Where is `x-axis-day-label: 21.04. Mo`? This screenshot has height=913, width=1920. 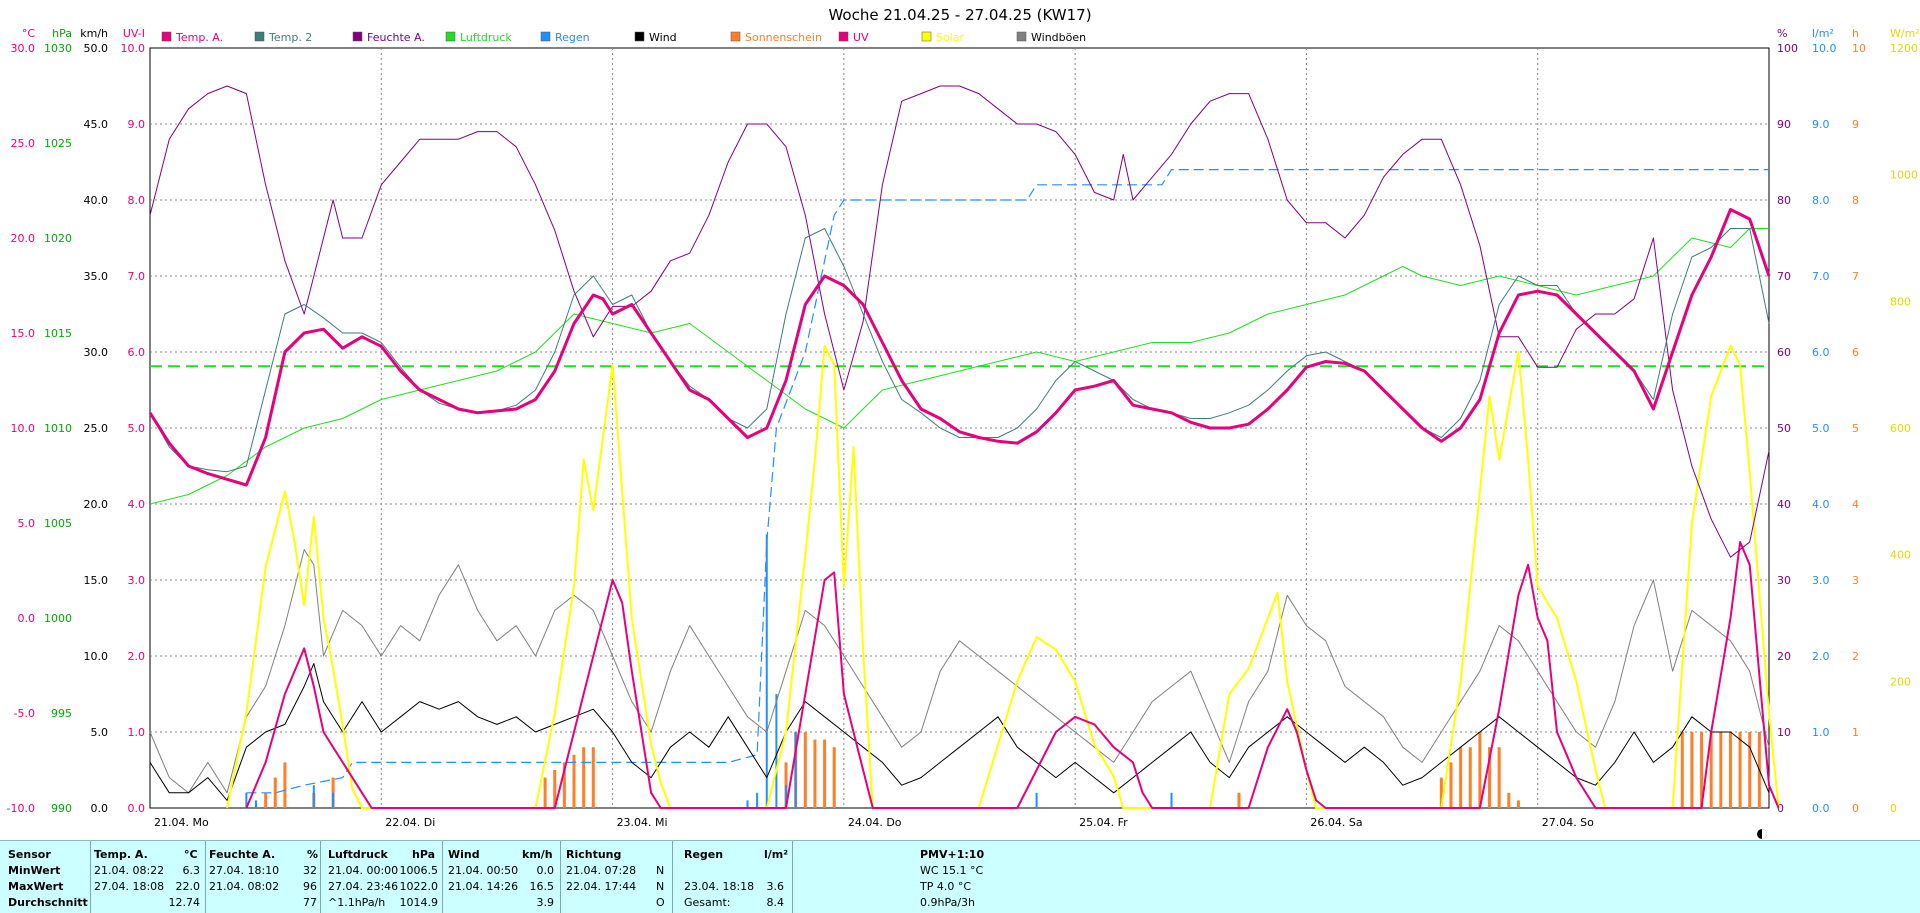
x-axis-day-label: 21.04. Mo is located at coordinates (181, 822).